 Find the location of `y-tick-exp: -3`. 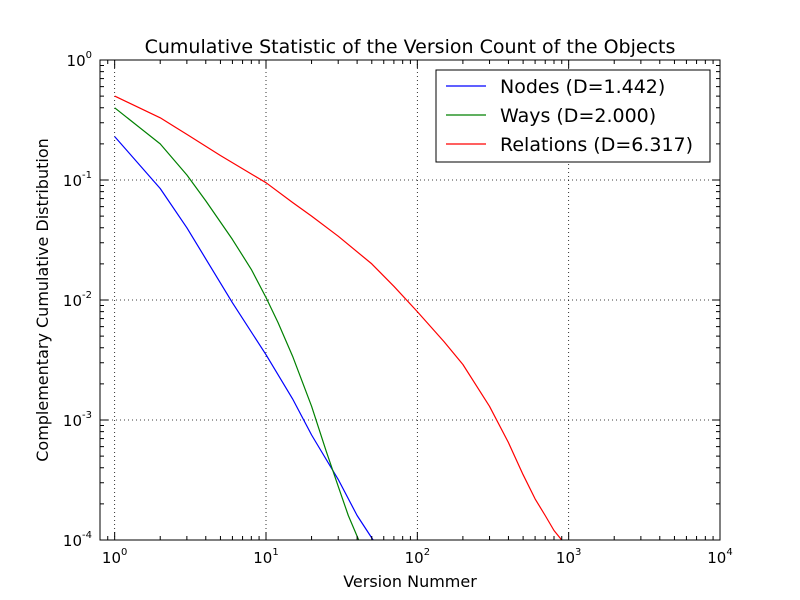

y-tick-exp: -3 is located at coordinates (87, 415).